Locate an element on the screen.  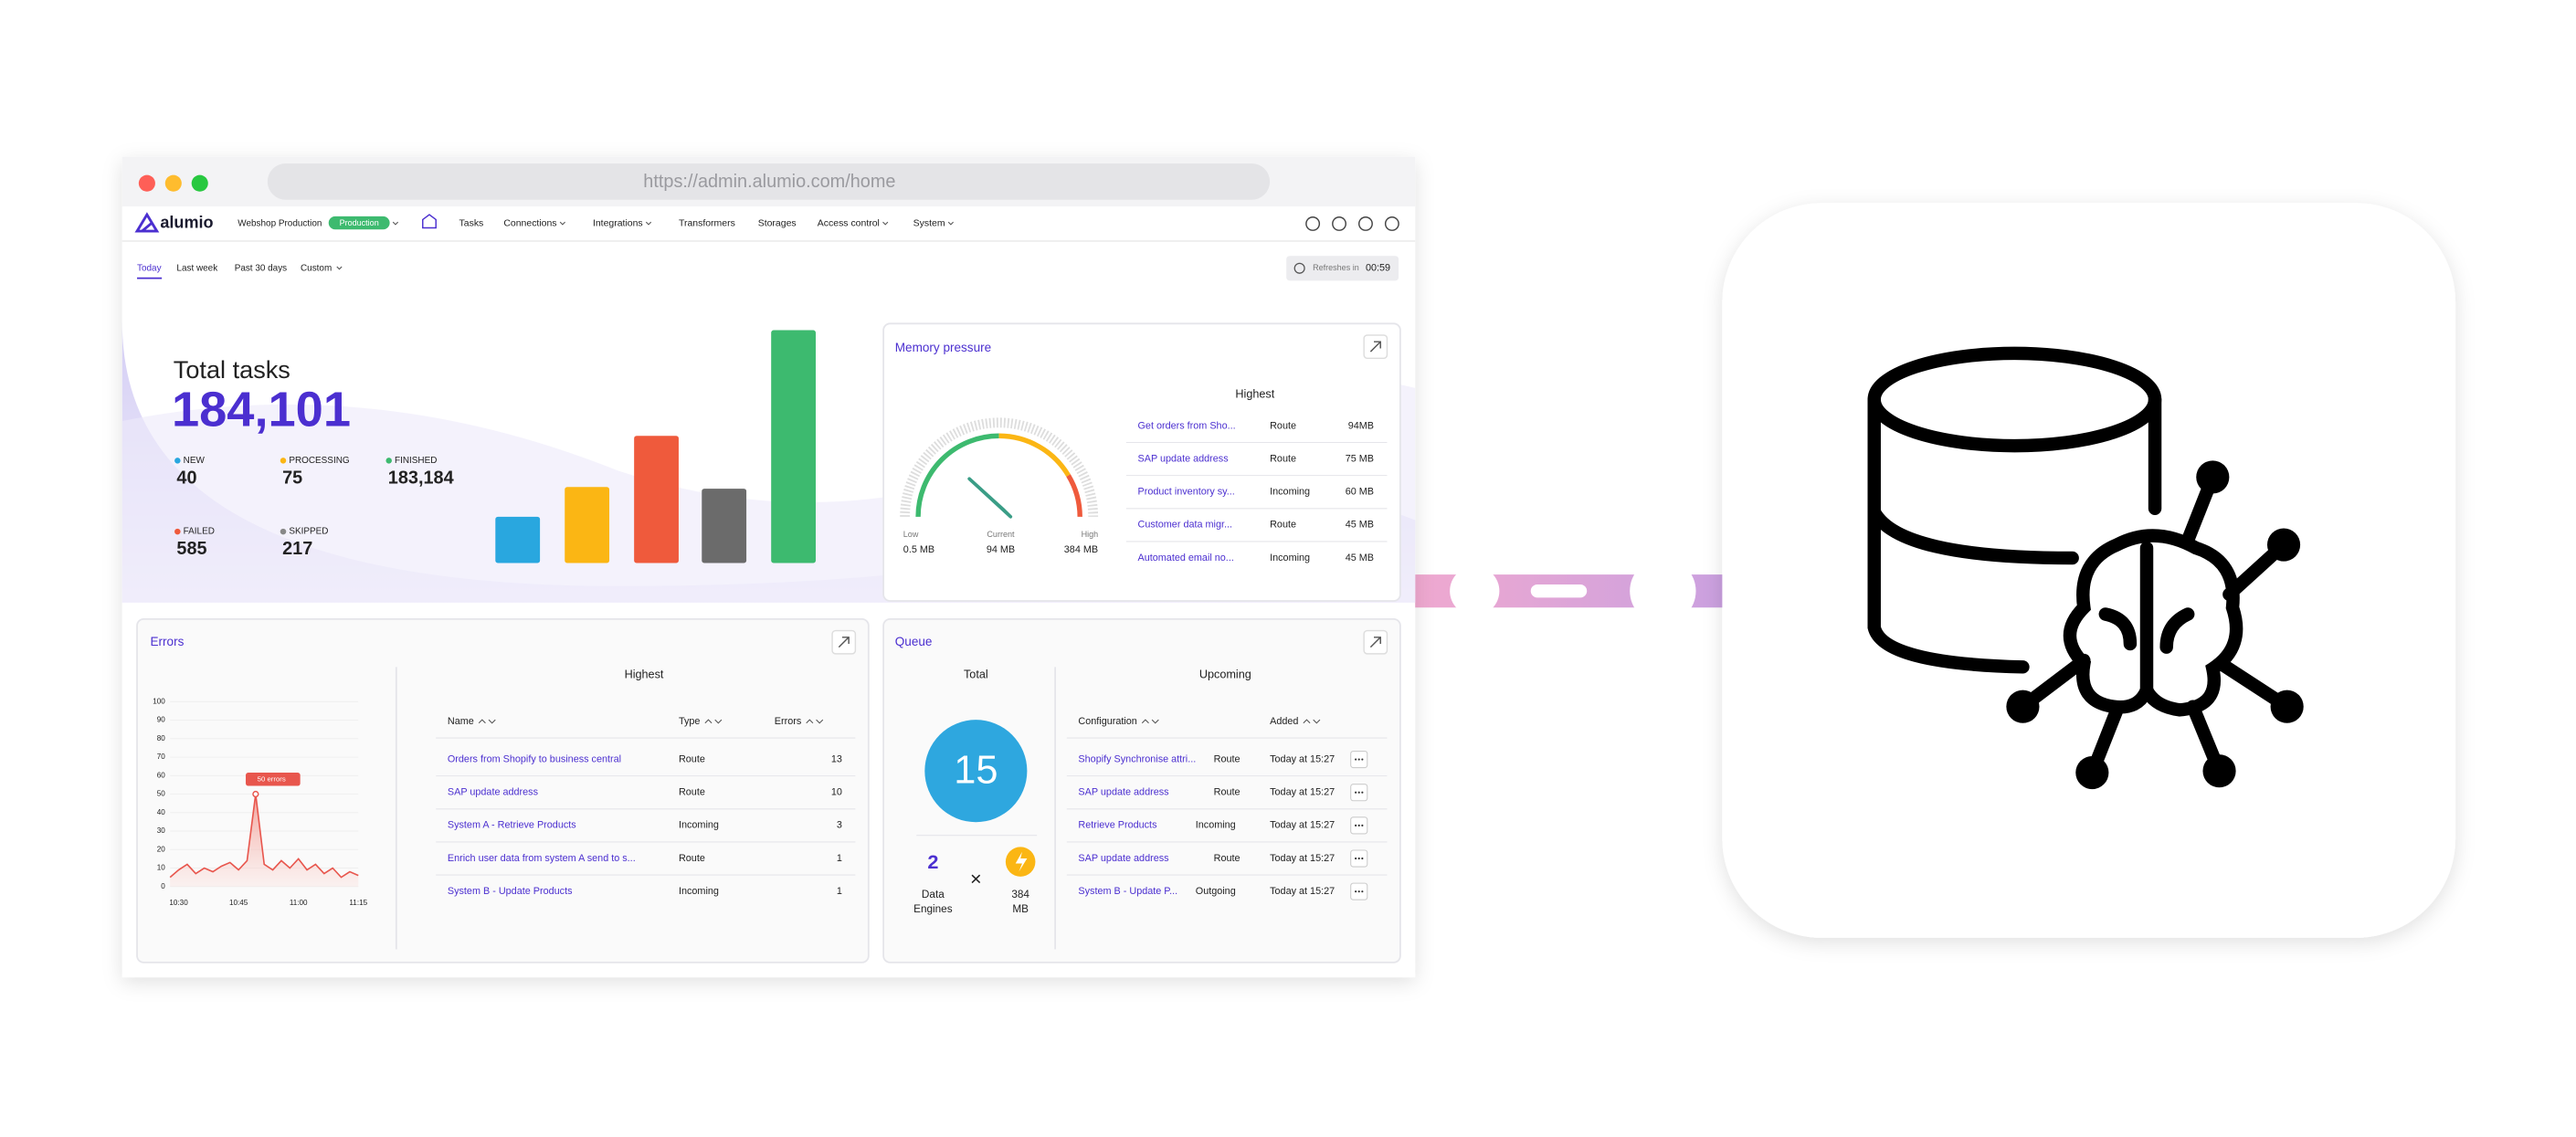
status-label: FINISHED is located at coordinates (416, 461).